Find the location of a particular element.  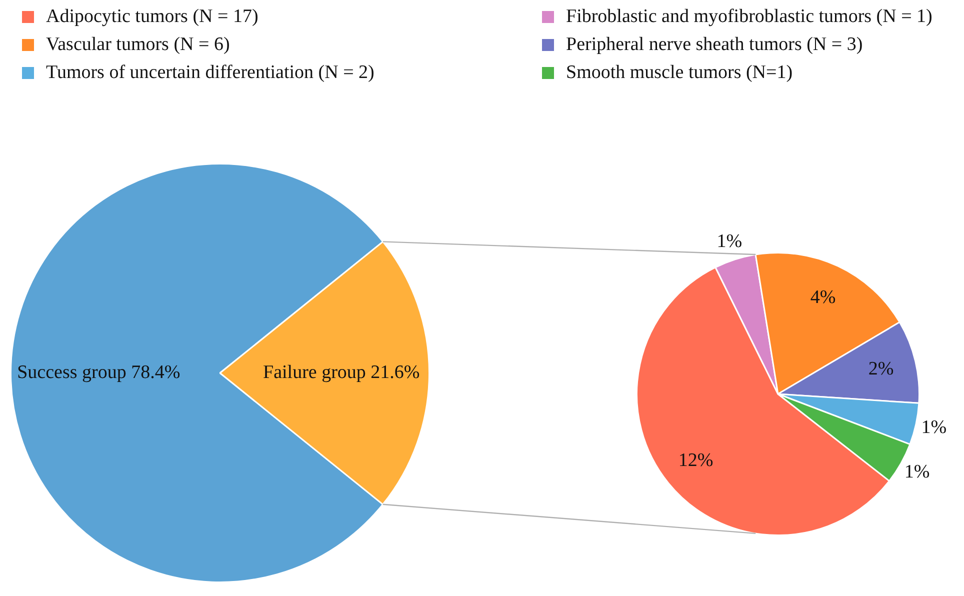

slice-label: Failure group 21.6% is located at coordinates (341, 373).